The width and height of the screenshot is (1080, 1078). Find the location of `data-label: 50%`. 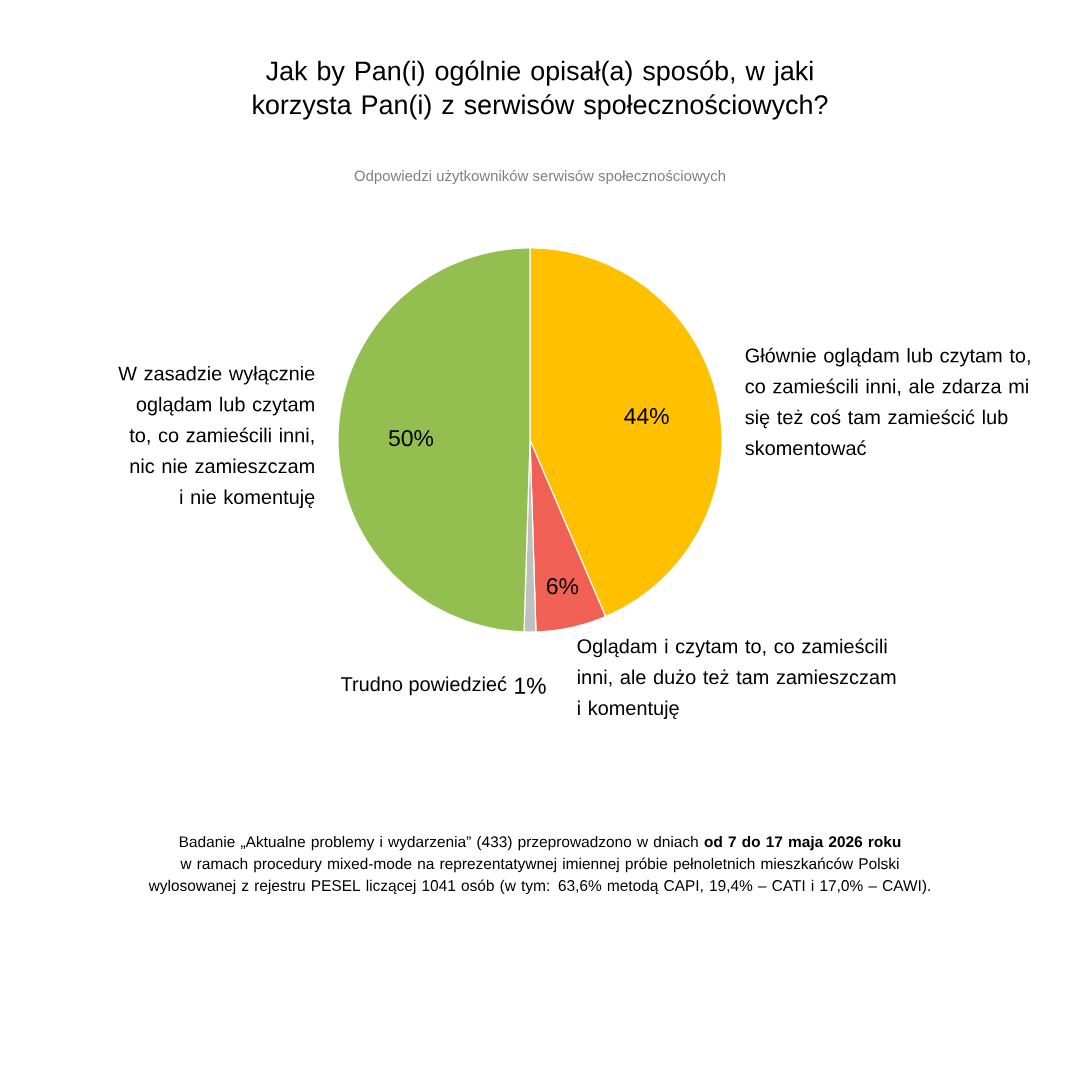

data-label: 50% is located at coordinates (411, 438).